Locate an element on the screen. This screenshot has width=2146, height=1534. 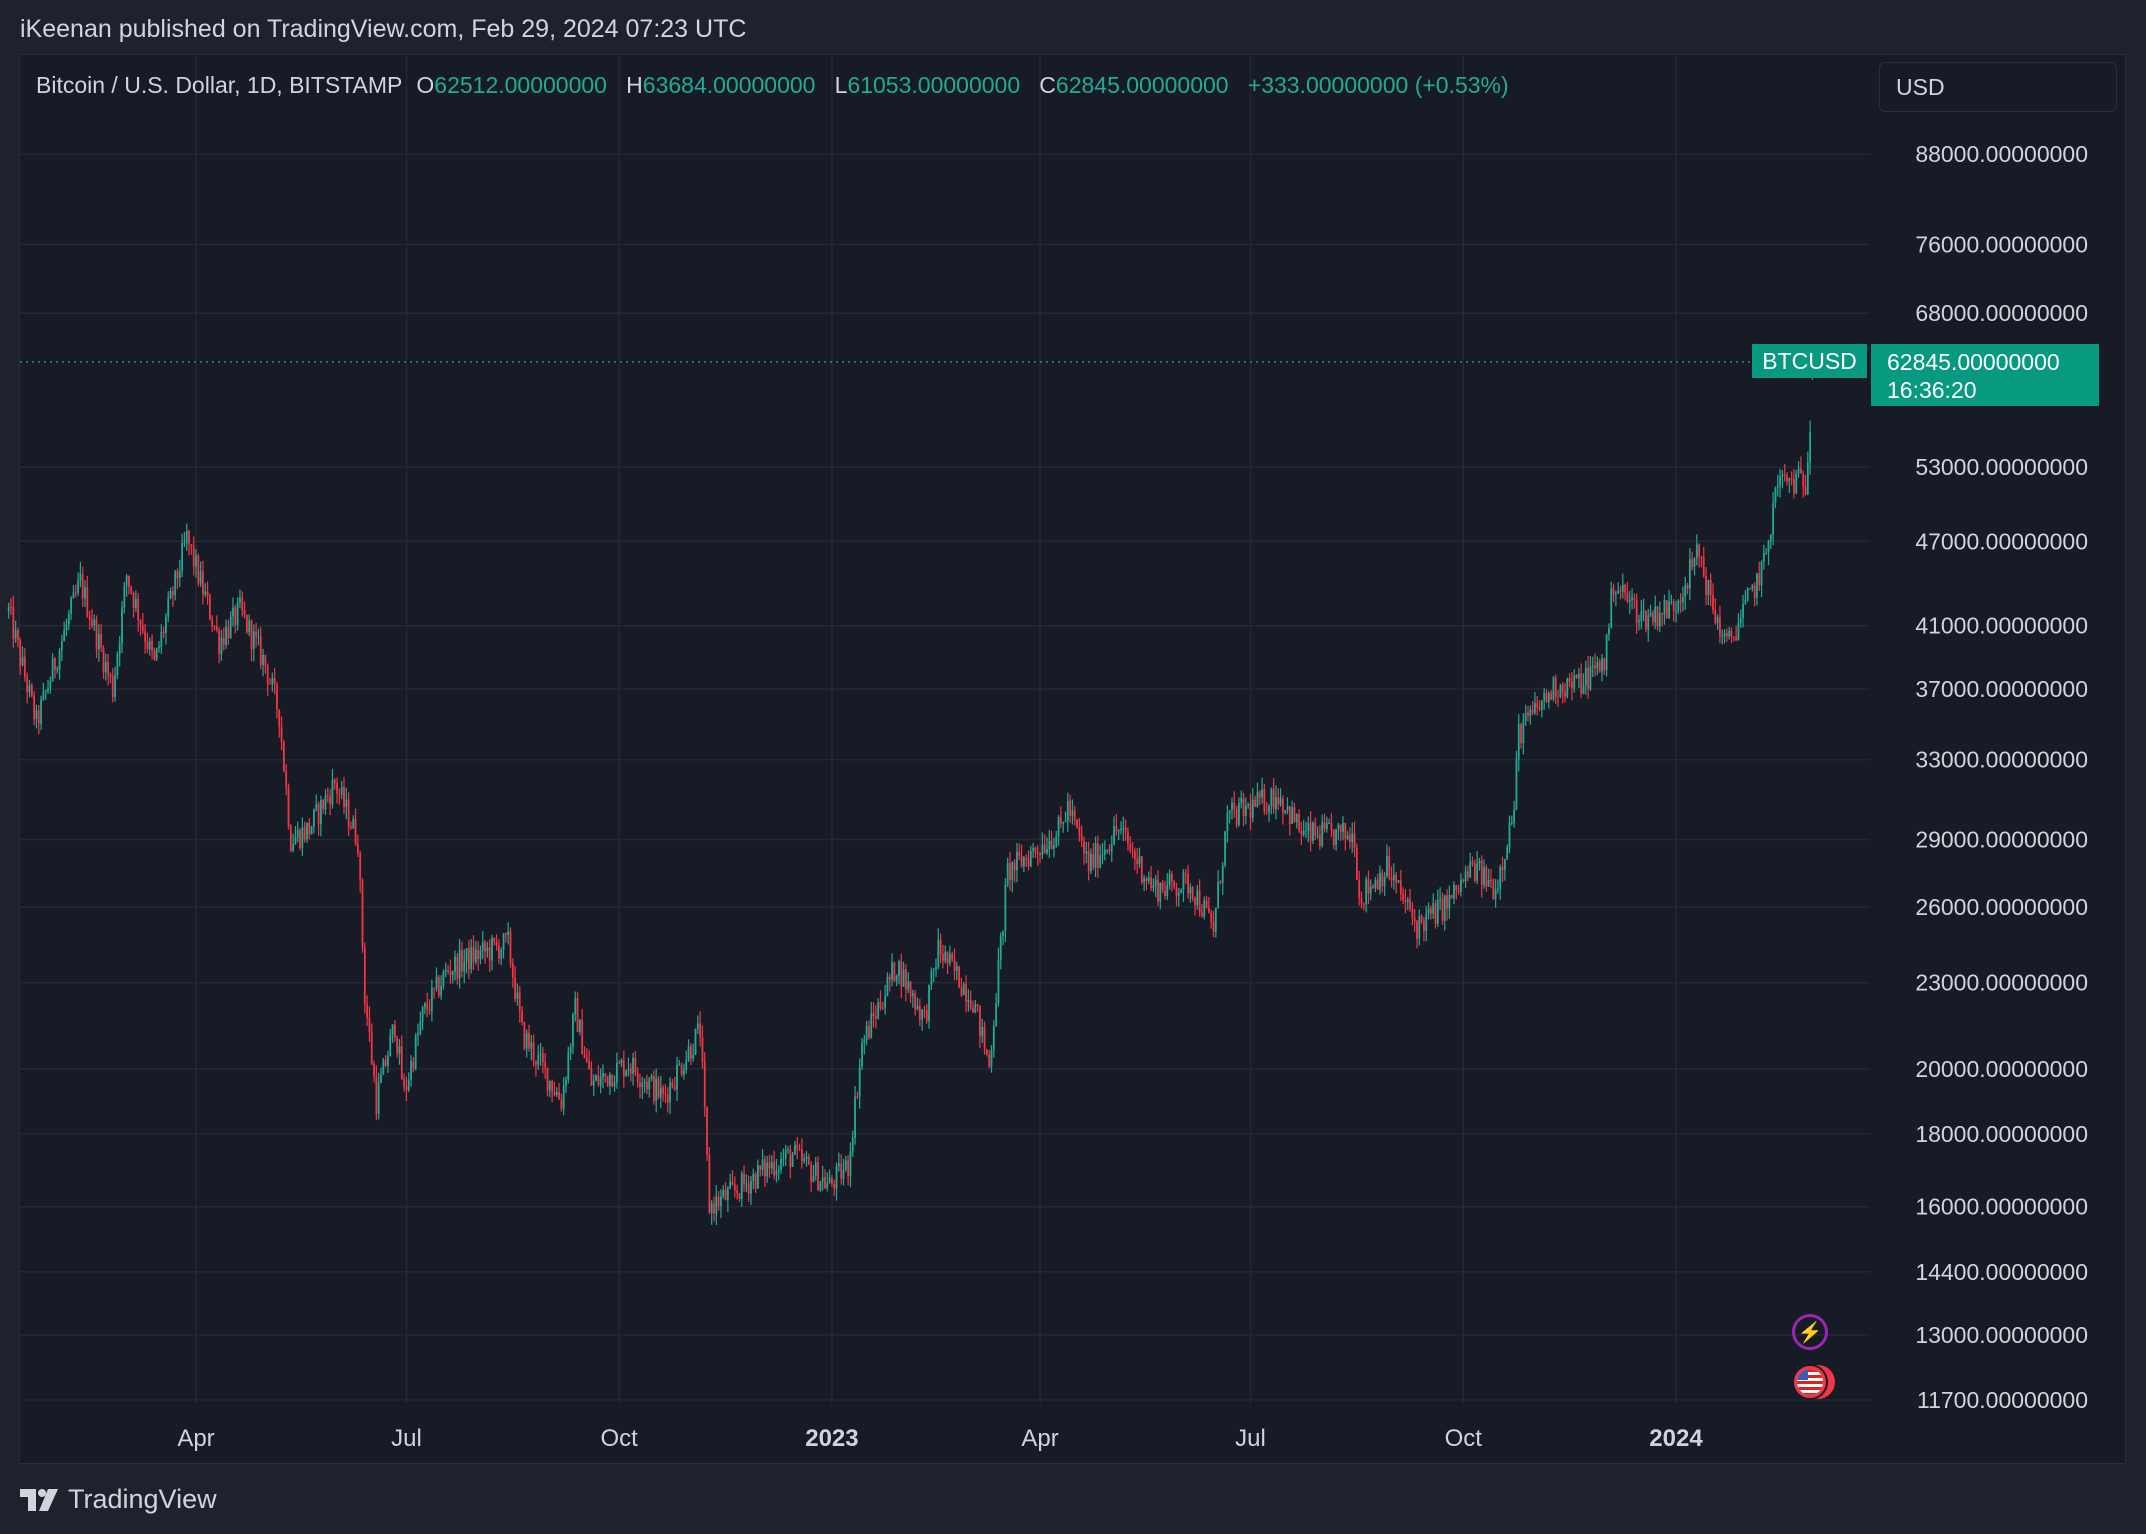
symbol-description: Bitcoin / U.S. Dollar, 1D, BITSTAMP is located at coordinates (219, 85).